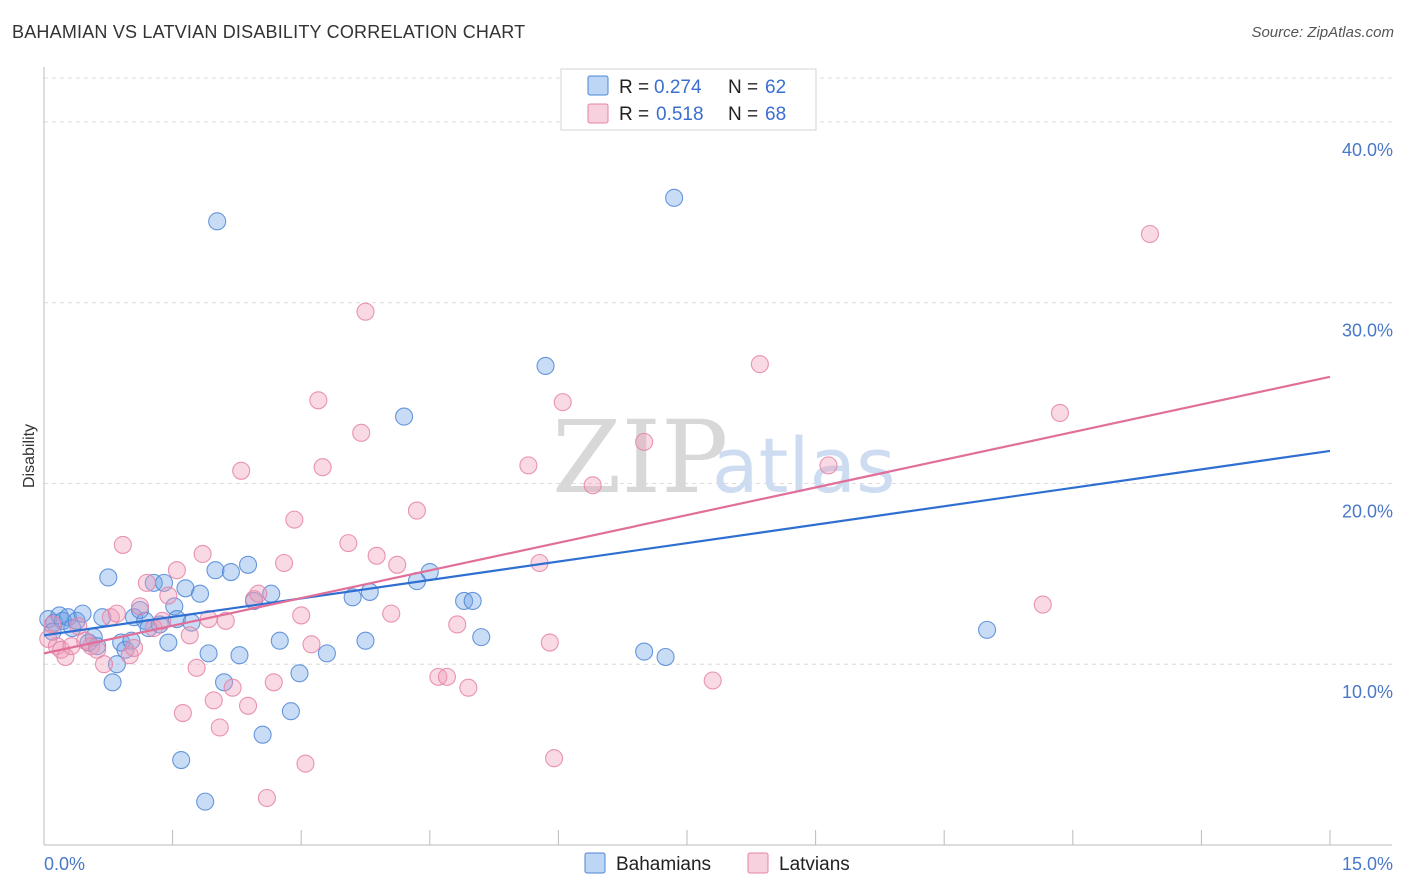 The image size is (1406, 892). What do you see at coordinates (804, 465) in the screenshot?
I see `watermark-atlas: atlas` at bounding box center [804, 465].